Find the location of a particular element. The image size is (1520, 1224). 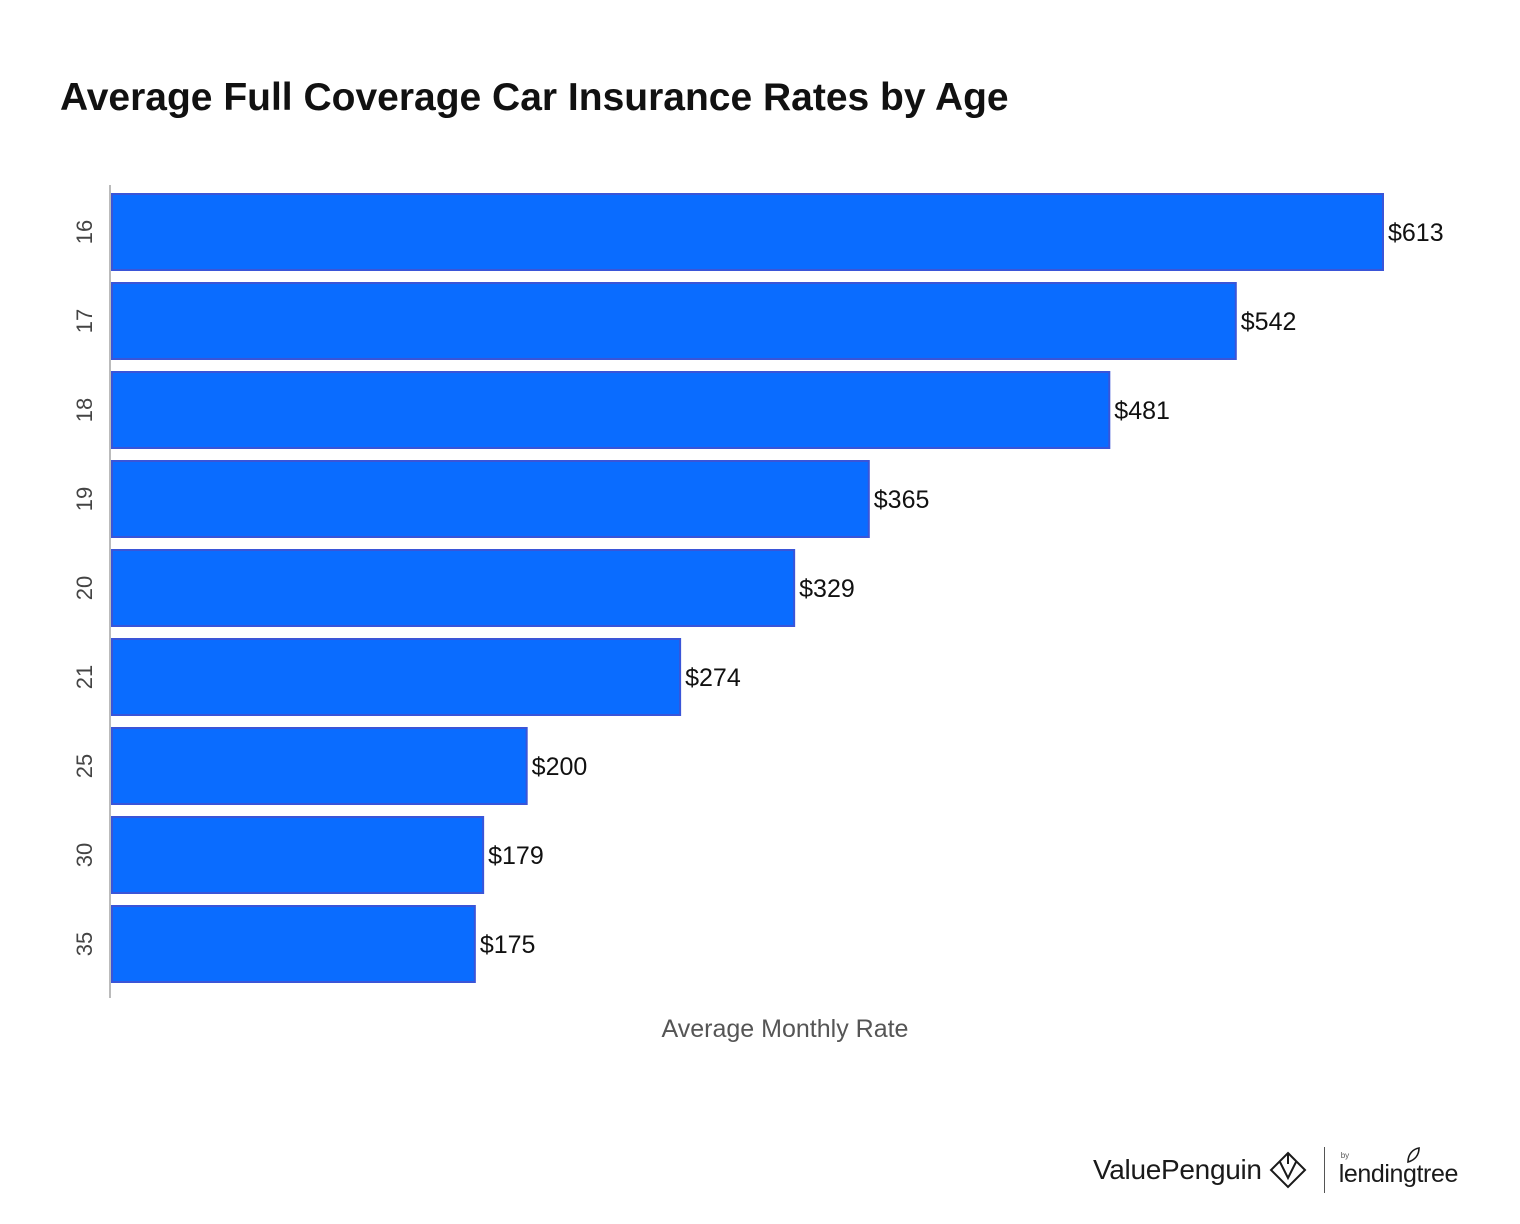

category-tick-21: 21 is located at coordinates (84, 677).